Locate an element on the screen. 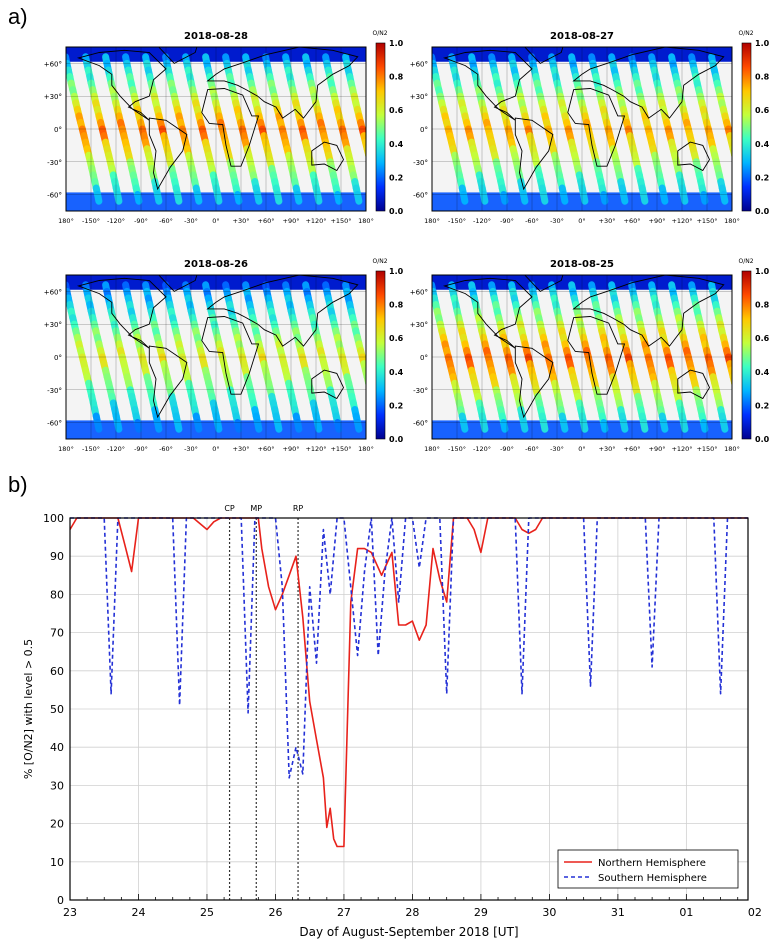 The height and width of the screenshot is (952, 772). y-tick-label: 70 is located at coordinates (57, 633).